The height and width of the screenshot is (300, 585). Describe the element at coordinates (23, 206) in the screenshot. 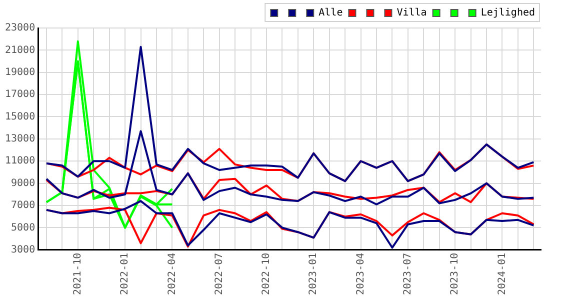

I see `y-tick-label: 7000` at that location.